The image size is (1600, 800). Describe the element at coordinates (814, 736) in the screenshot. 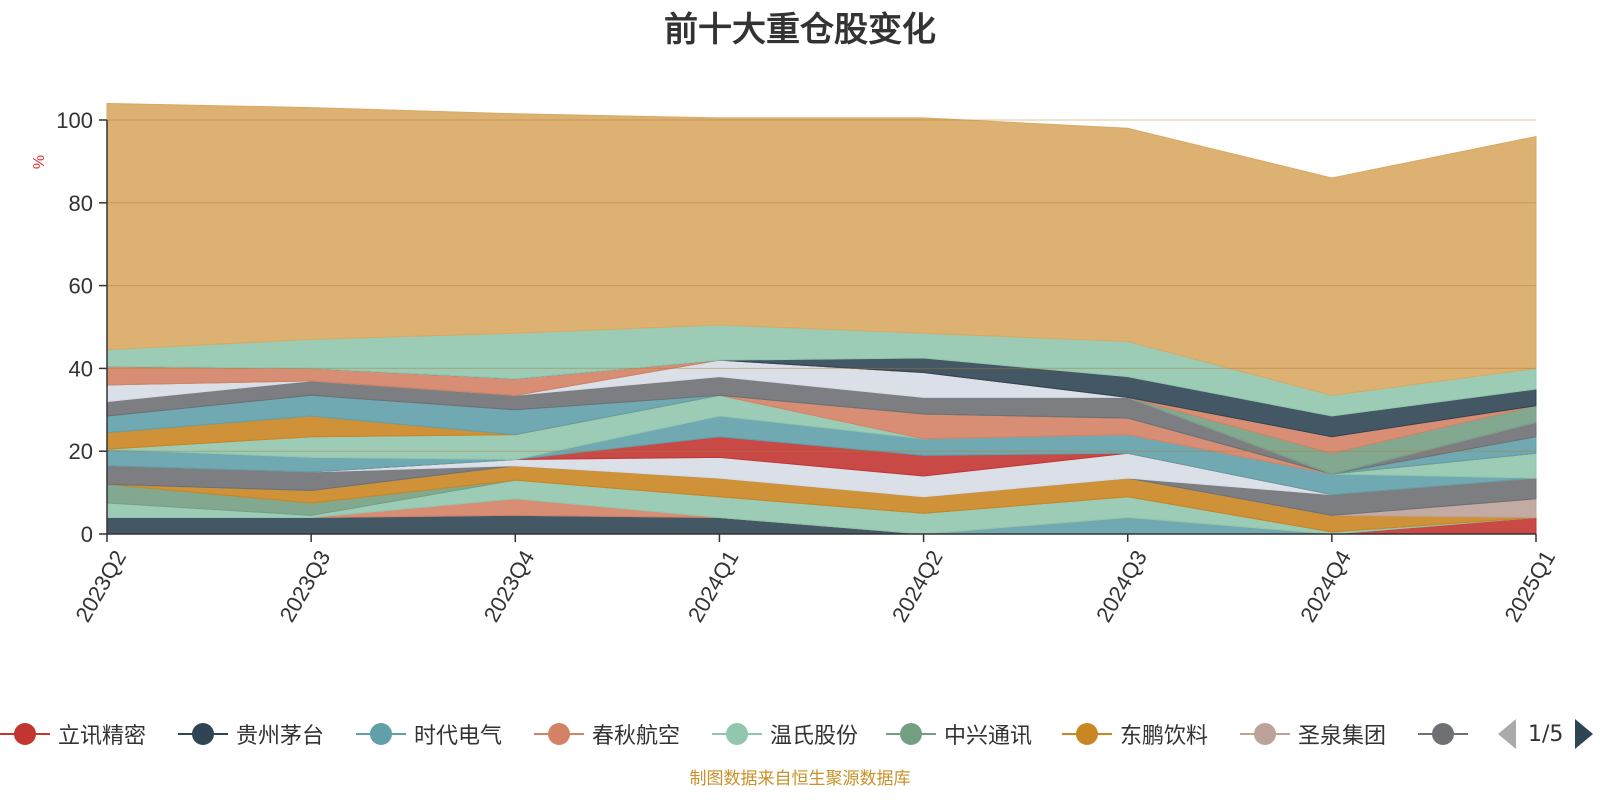

I see `legend-label: 温氏股份` at that location.